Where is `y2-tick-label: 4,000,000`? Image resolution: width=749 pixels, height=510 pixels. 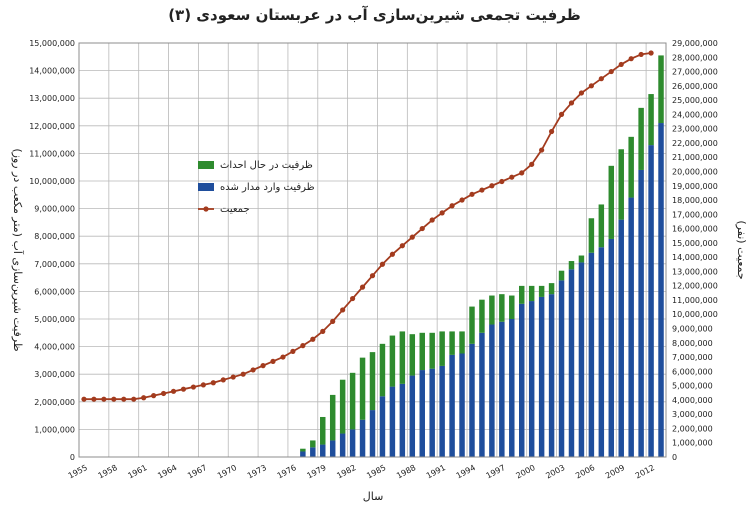
y2-tick-label: 4,000,000 is located at coordinates (692, 400).